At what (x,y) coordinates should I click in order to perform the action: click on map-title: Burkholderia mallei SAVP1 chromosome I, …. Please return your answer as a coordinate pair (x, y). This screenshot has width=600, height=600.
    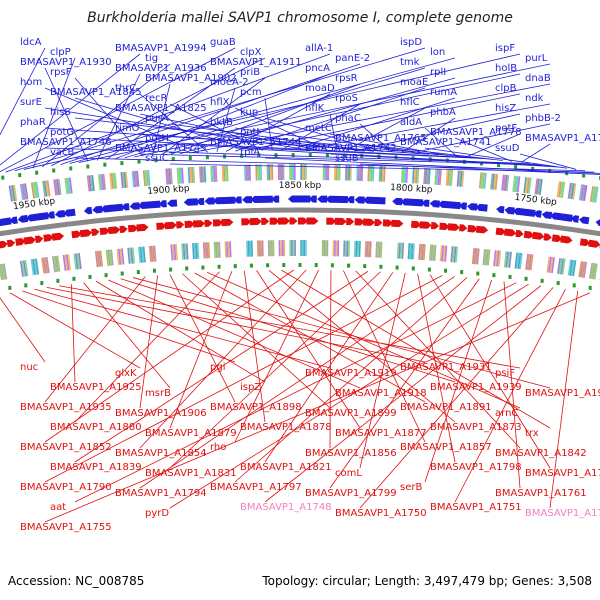
    Looking at the image, I should click on (300, 18).